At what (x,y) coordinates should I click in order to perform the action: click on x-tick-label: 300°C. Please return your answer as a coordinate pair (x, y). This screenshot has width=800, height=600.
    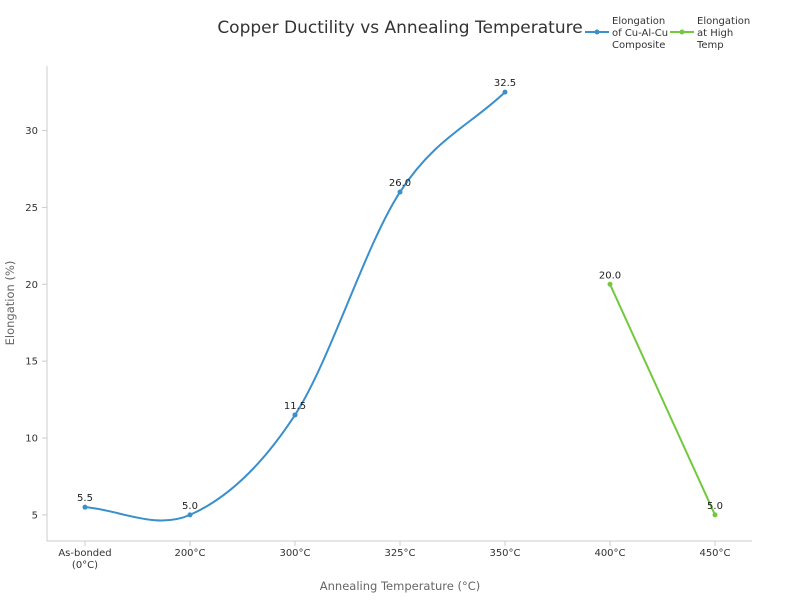
    Looking at the image, I should click on (294, 553).